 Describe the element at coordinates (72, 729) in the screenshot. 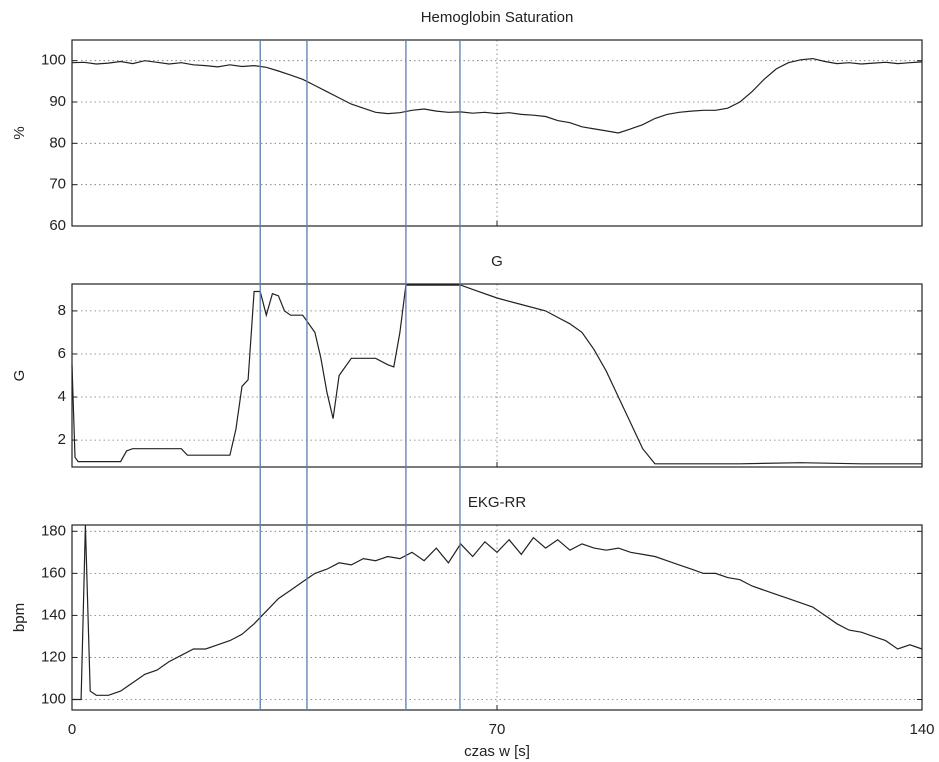

I see `x-tick-label: 0` at that location.